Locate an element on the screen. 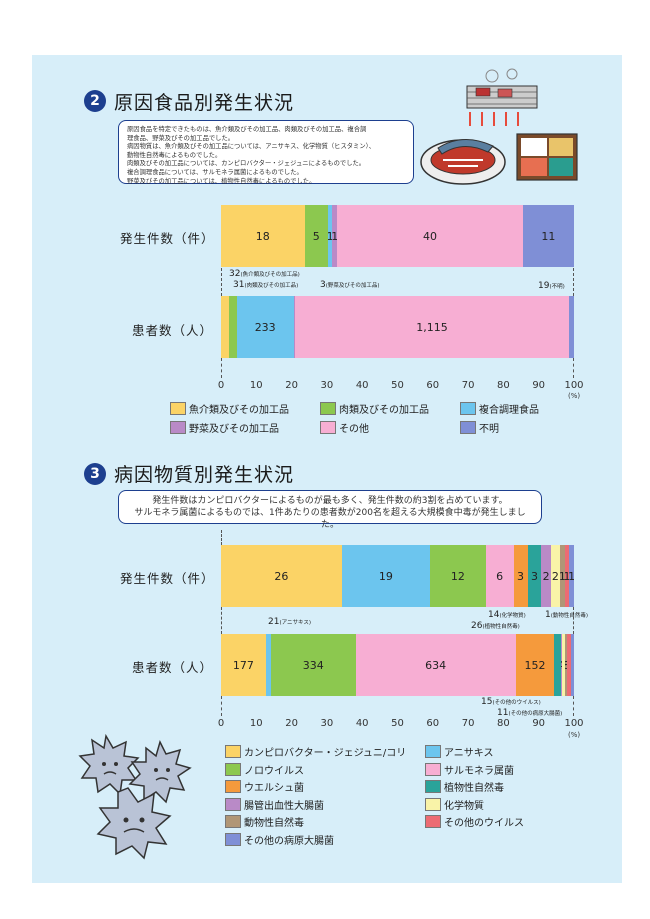 This screenshot has height=919, width=650. legend-item-unknown: 不明 is located at coordinates (479, 427).